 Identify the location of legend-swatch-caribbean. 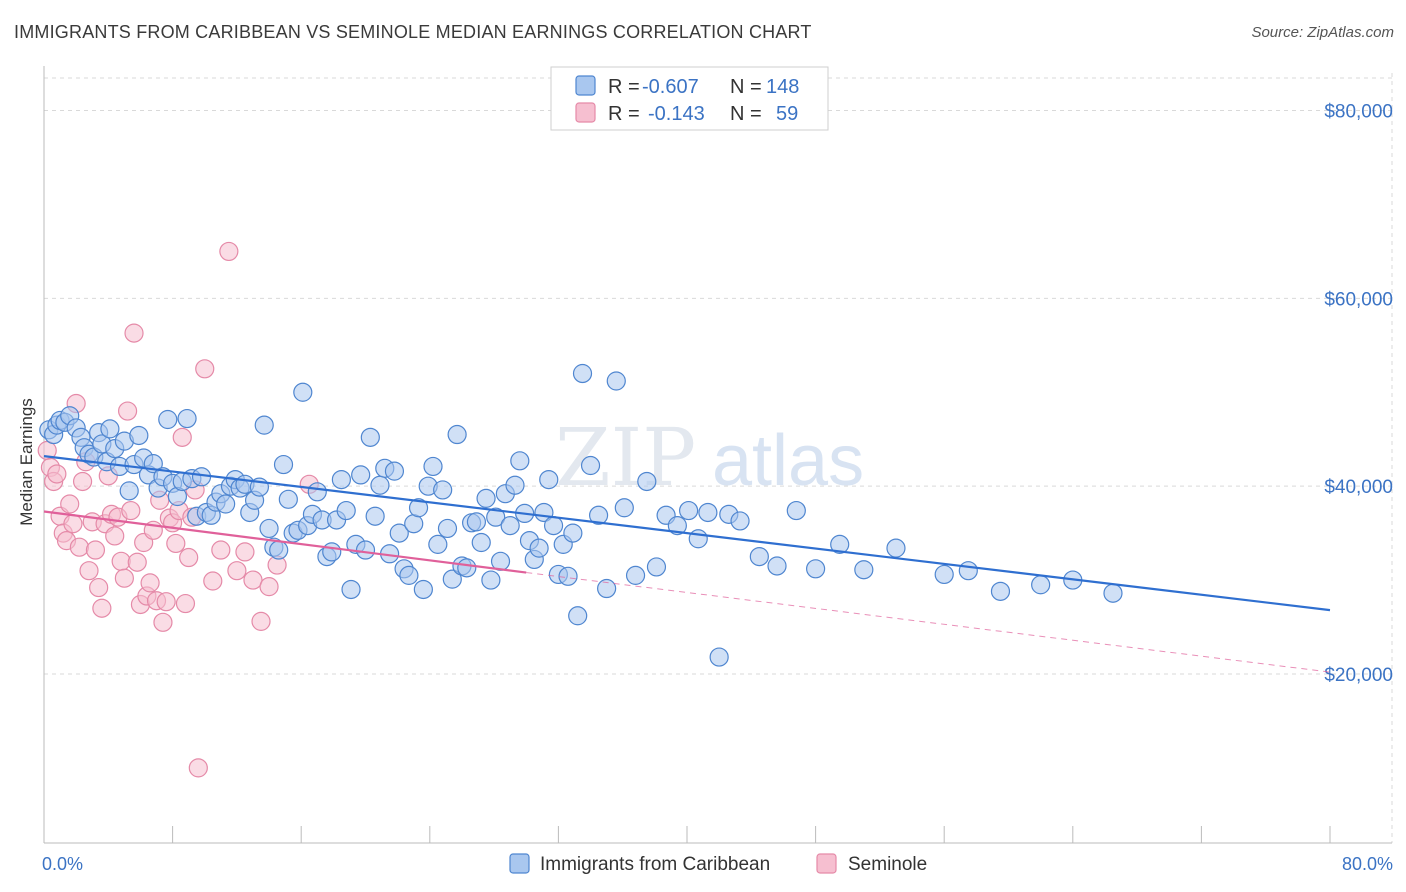
(585, 85).